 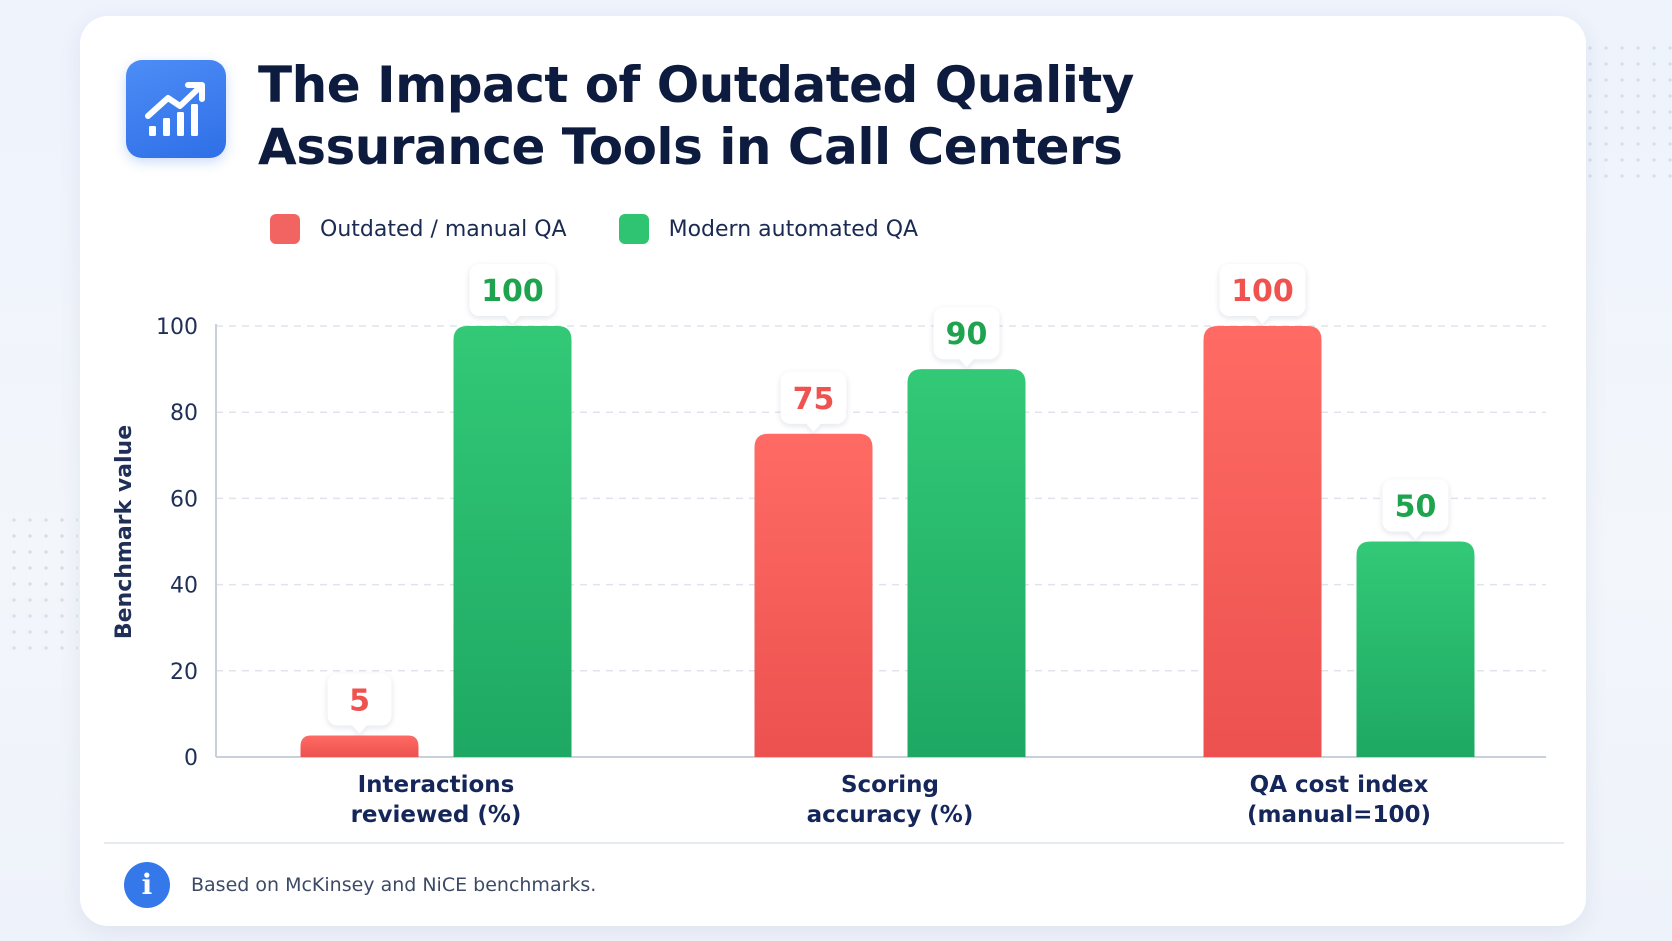 I want to click on data-label: 50, so click(x=1416, y=507).